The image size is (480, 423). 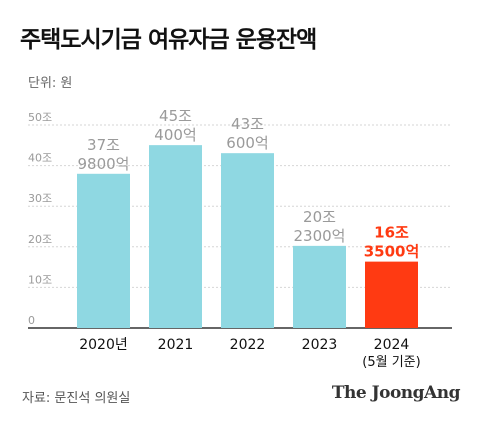 What do you see at coordinates (31, 320) in the screenshot?
I see `y-tick-label: 0` at bounding box center [31, 320].